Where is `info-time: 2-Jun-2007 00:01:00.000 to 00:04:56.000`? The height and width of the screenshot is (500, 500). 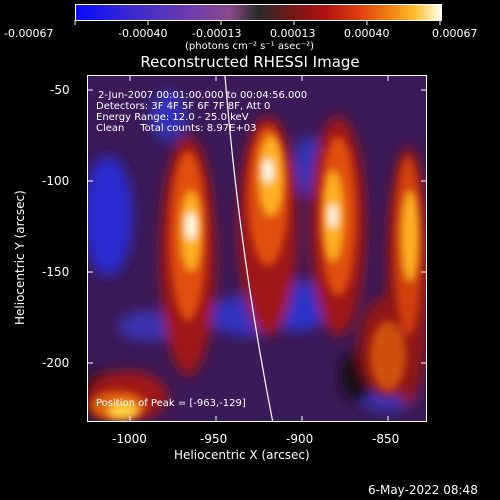
info-time: 2-Jun-2007 00:01:00.000 to 00:04:56.000 is located at coordinates (203, 95).